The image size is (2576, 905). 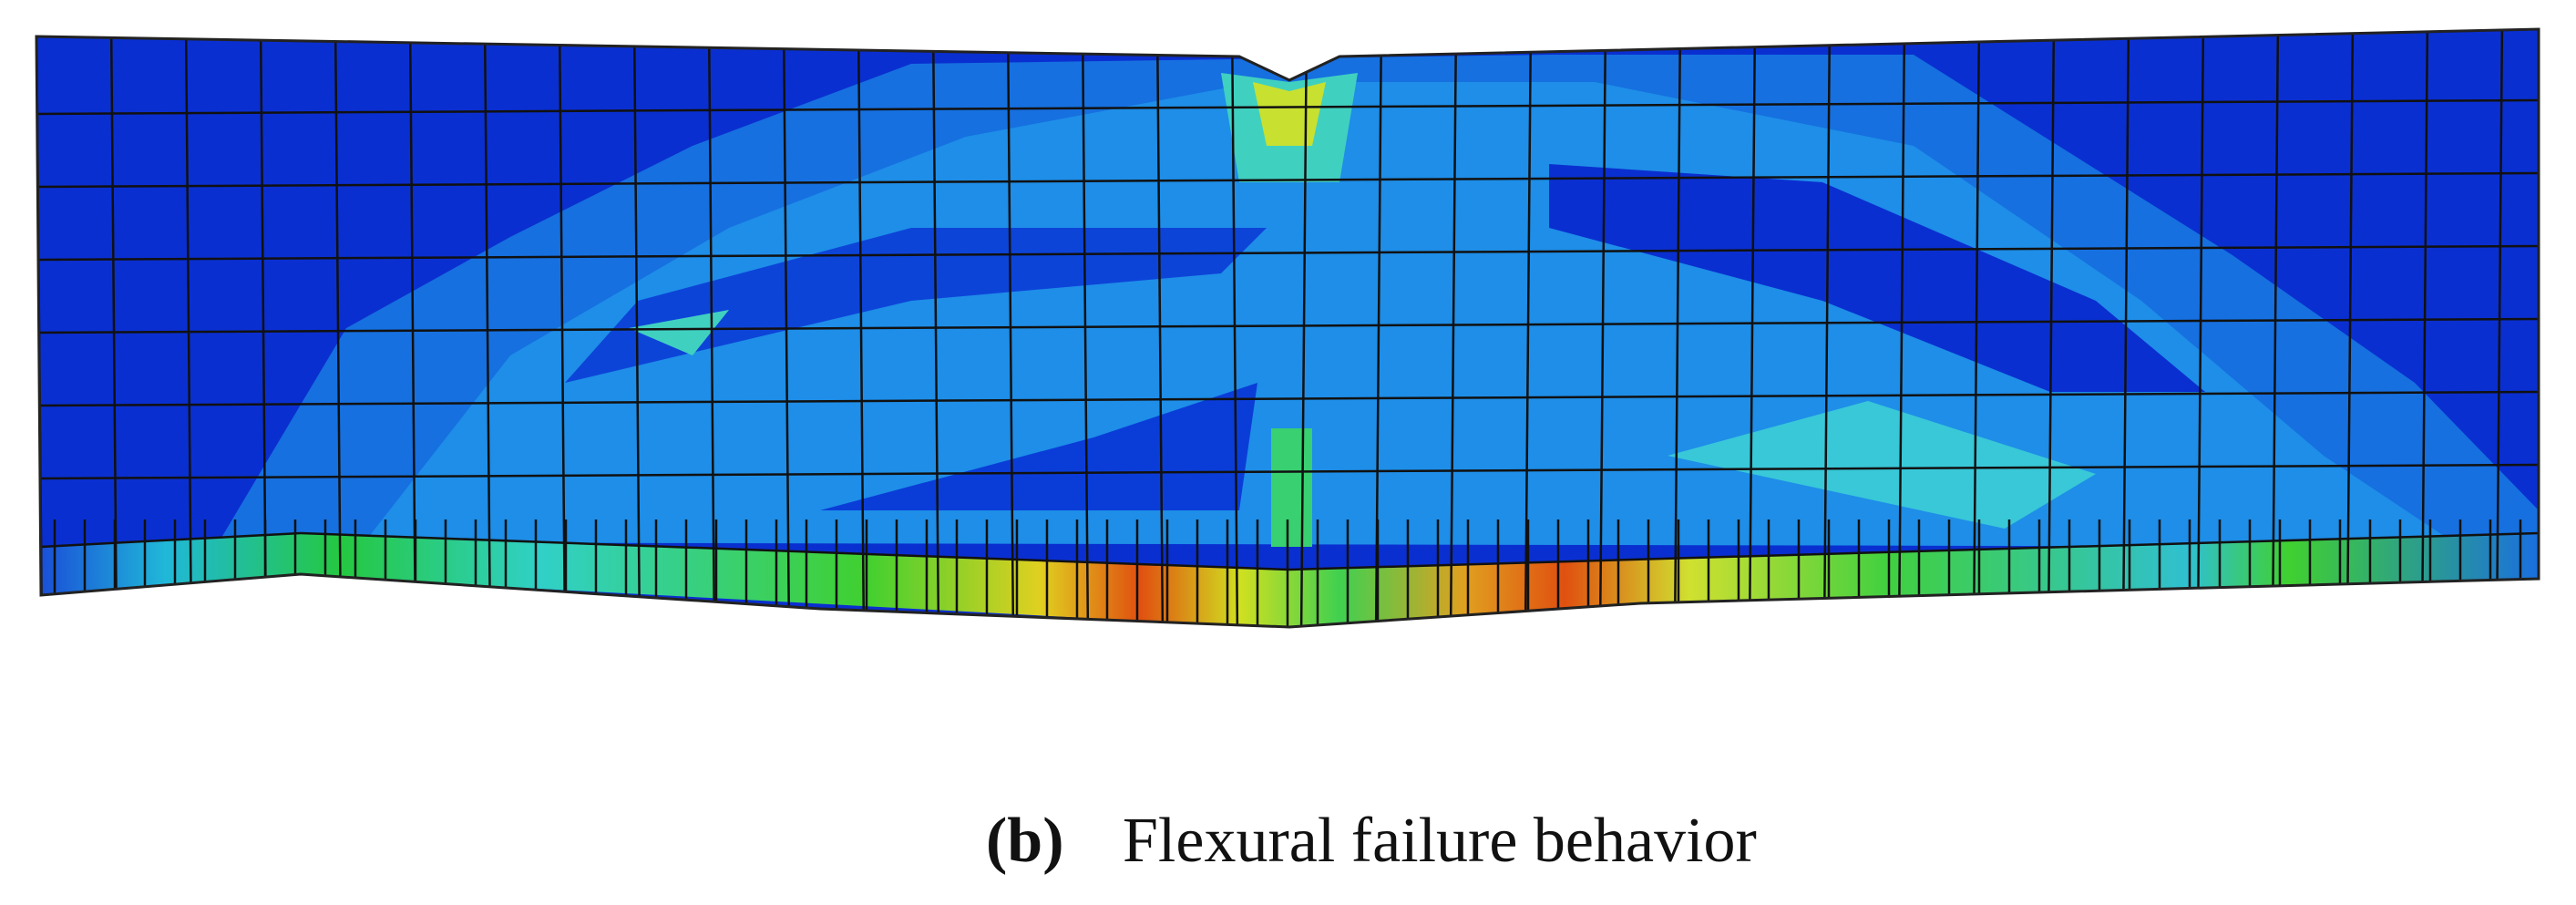 I want to click on caption-label: (b), so click(x=1025, y=841).